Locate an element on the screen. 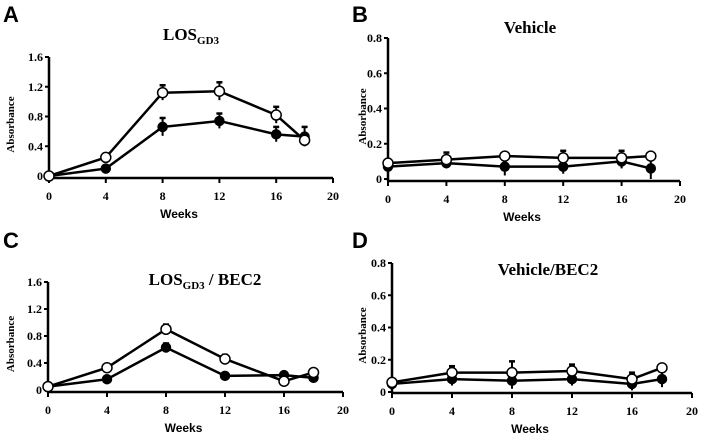  panel-title: LOSGD3 / BEC2 is located at coordinates (205, 281).